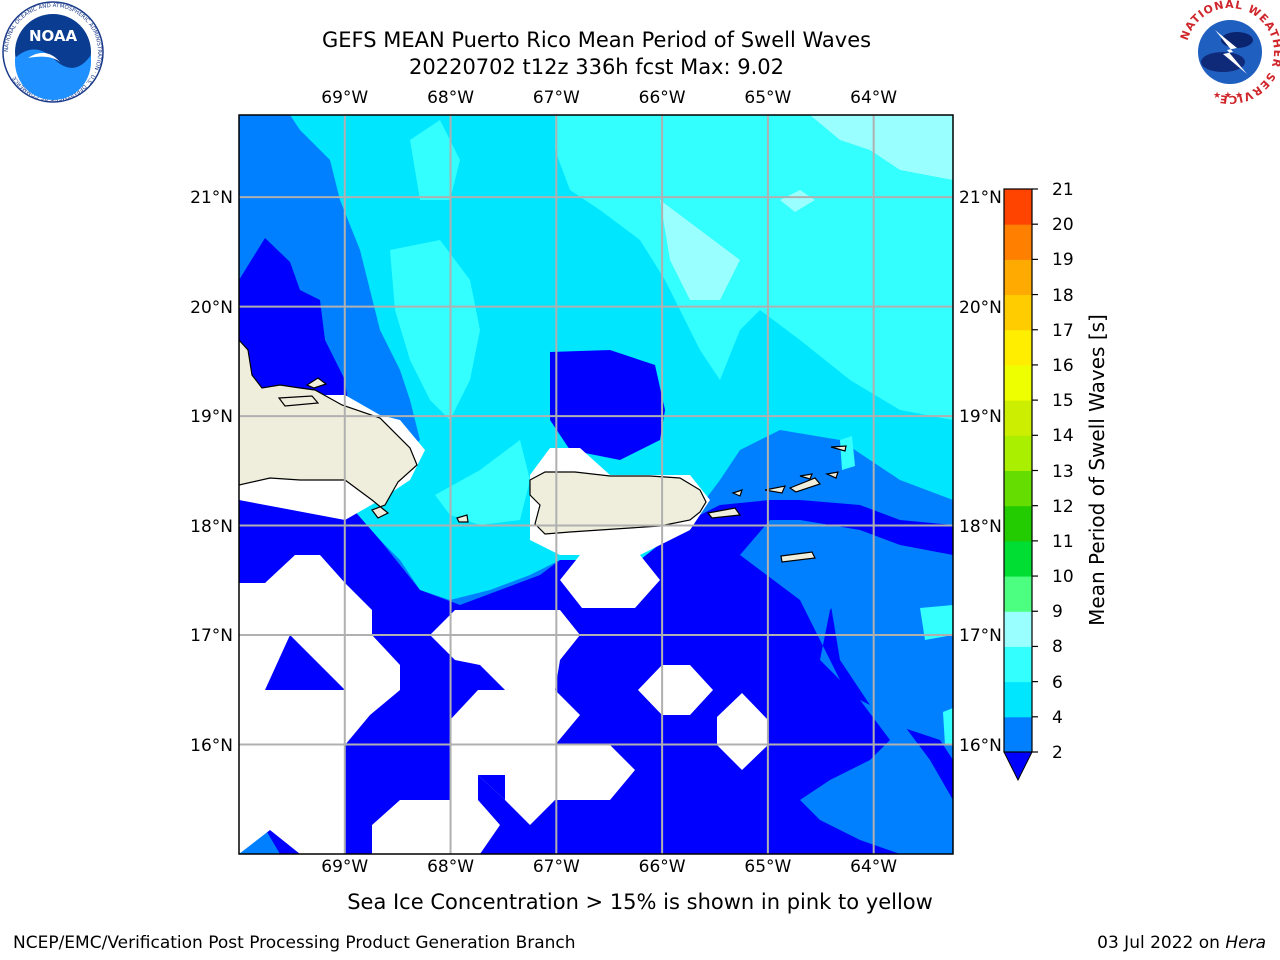 Image resolution: width=1280 pixels, height=960 pixels. I want to click on lon-label-bottom: 66°W, so click(662, 867).